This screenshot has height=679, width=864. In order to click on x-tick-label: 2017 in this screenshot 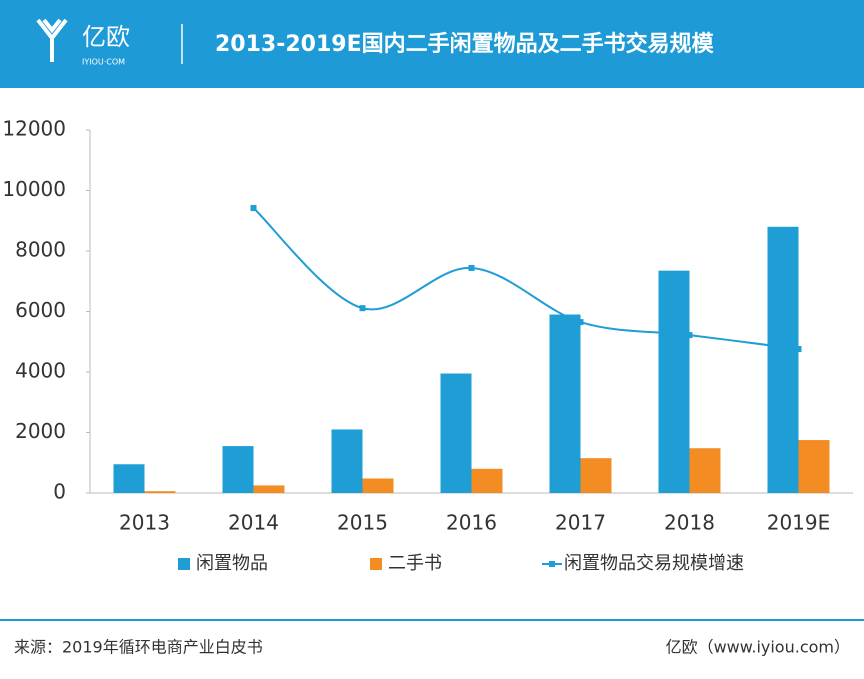, I will do `click(580, 523)`.